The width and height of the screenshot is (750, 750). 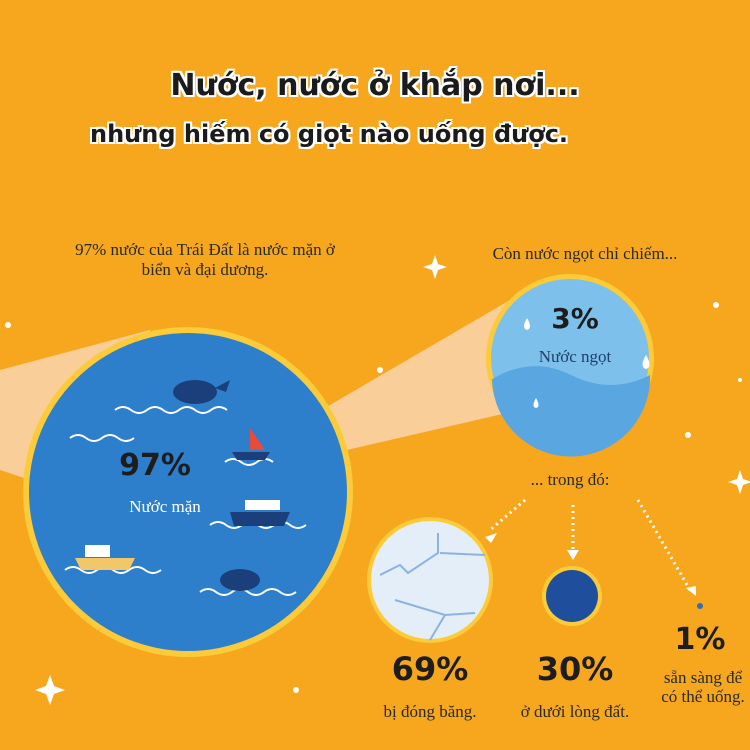 I want to click on groundwater-percent: 30%, so click(x=575, y=669).